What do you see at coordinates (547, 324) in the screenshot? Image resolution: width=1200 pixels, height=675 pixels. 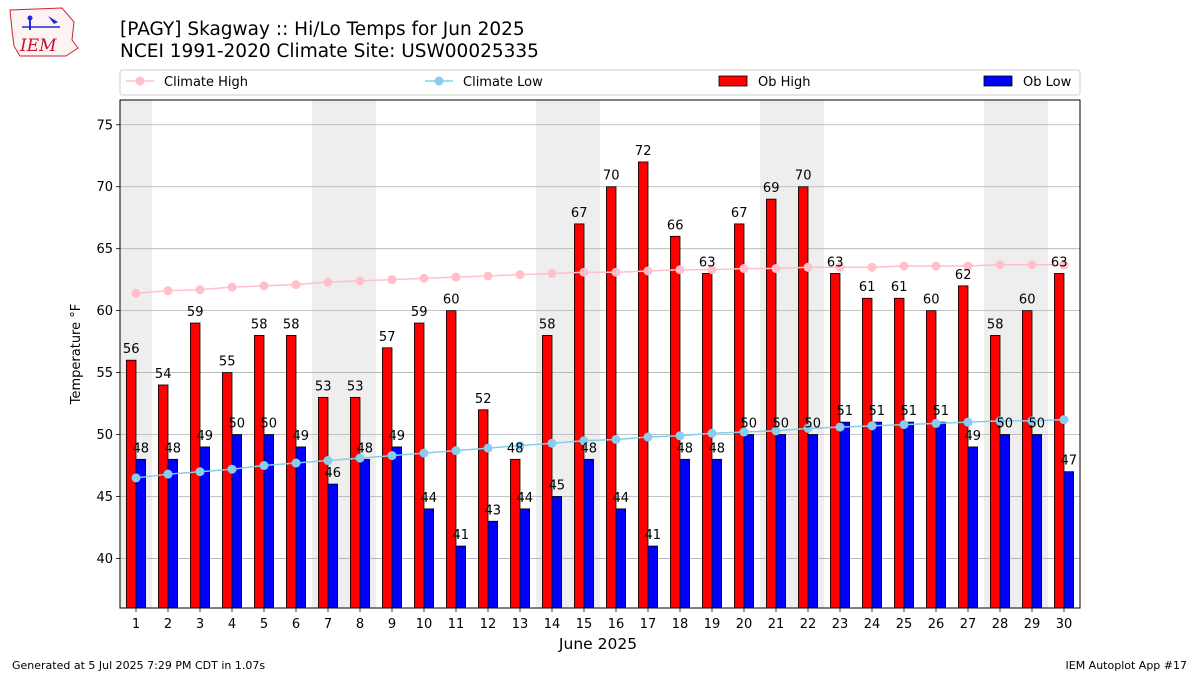 I see `data-label-ob-high-day-14: 58` at bounding box center [547, 324].